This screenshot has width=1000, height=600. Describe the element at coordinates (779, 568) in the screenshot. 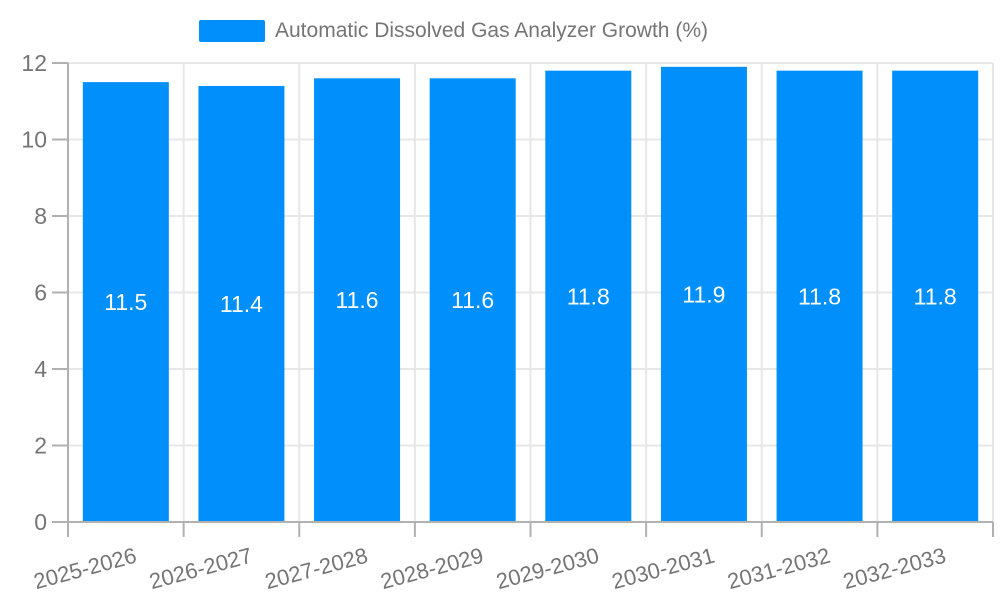

I see `x-axis-tick-label: 2031-2032` at that location.